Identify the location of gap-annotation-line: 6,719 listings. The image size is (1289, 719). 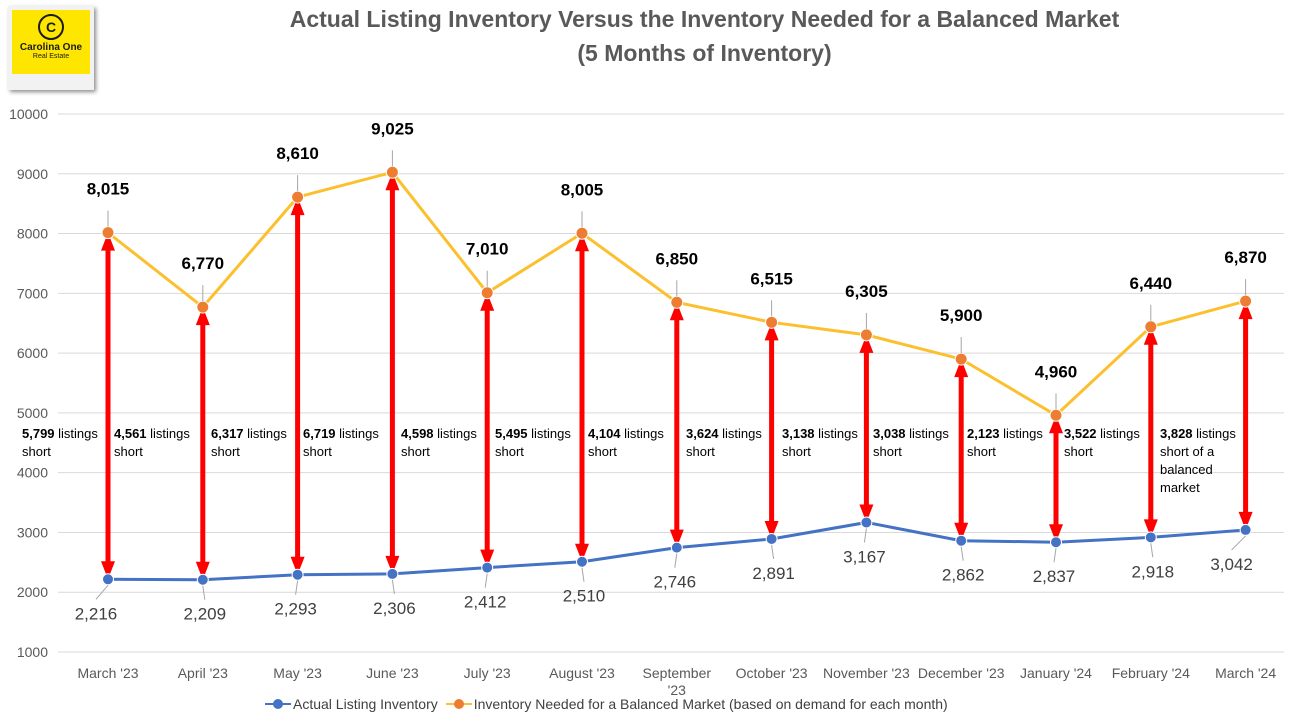
(341, 433).